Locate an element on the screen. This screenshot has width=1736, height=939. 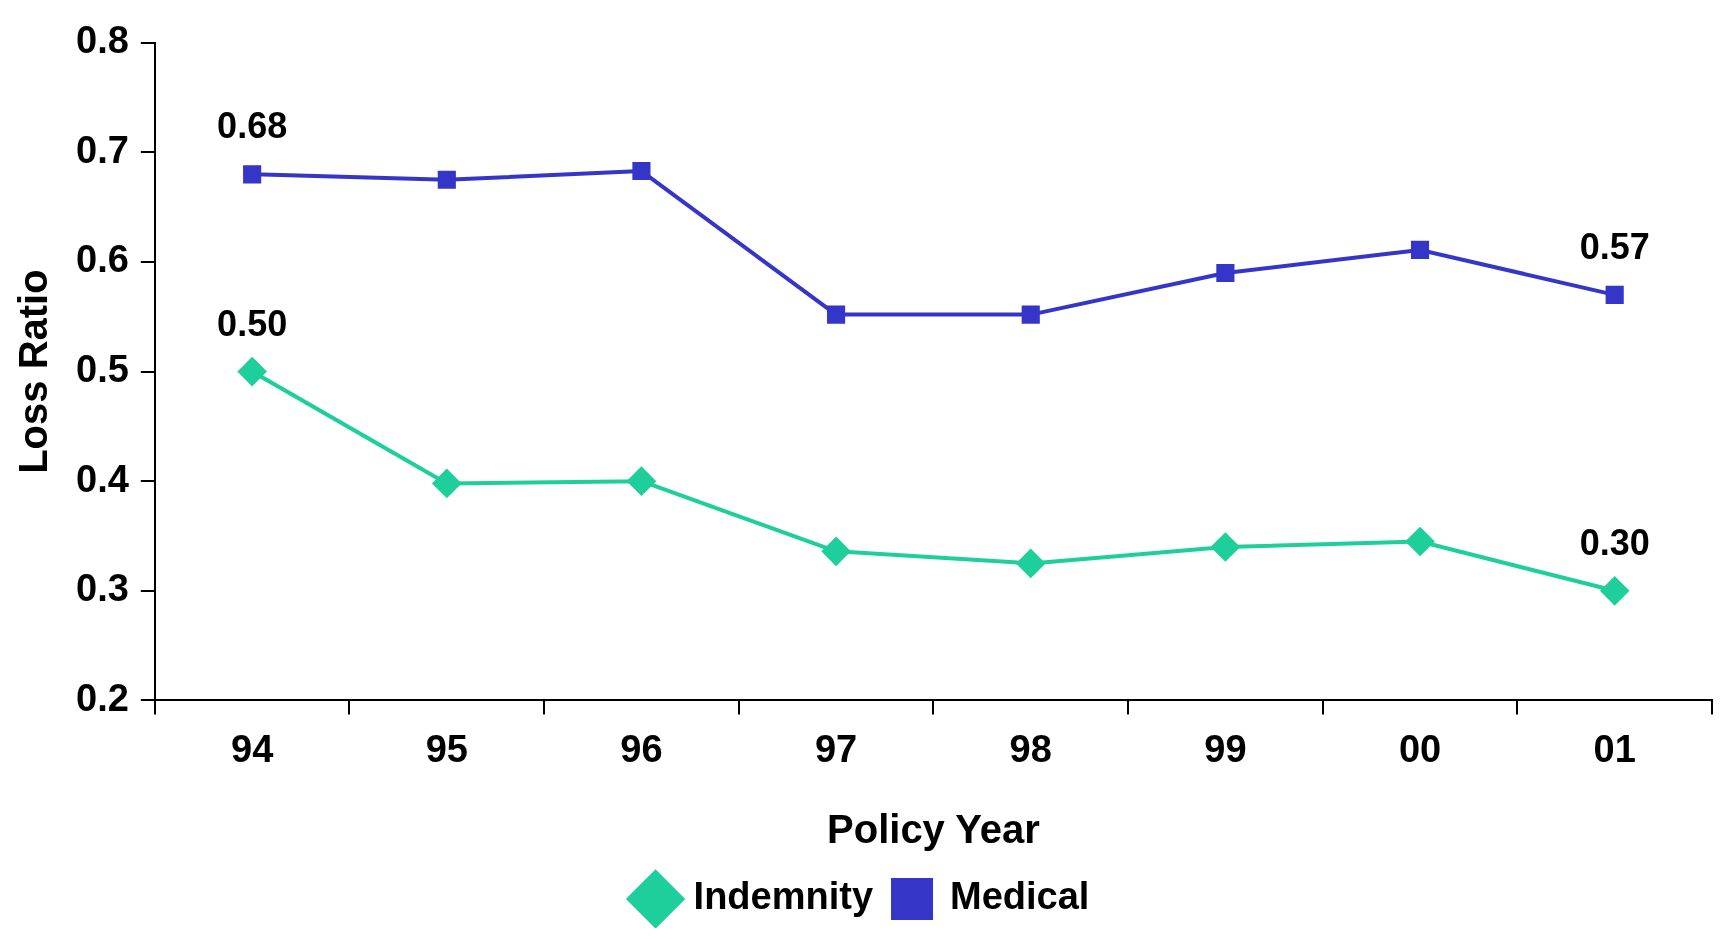
x-axis-title: Policy Year is located at coordinates (933, 829).